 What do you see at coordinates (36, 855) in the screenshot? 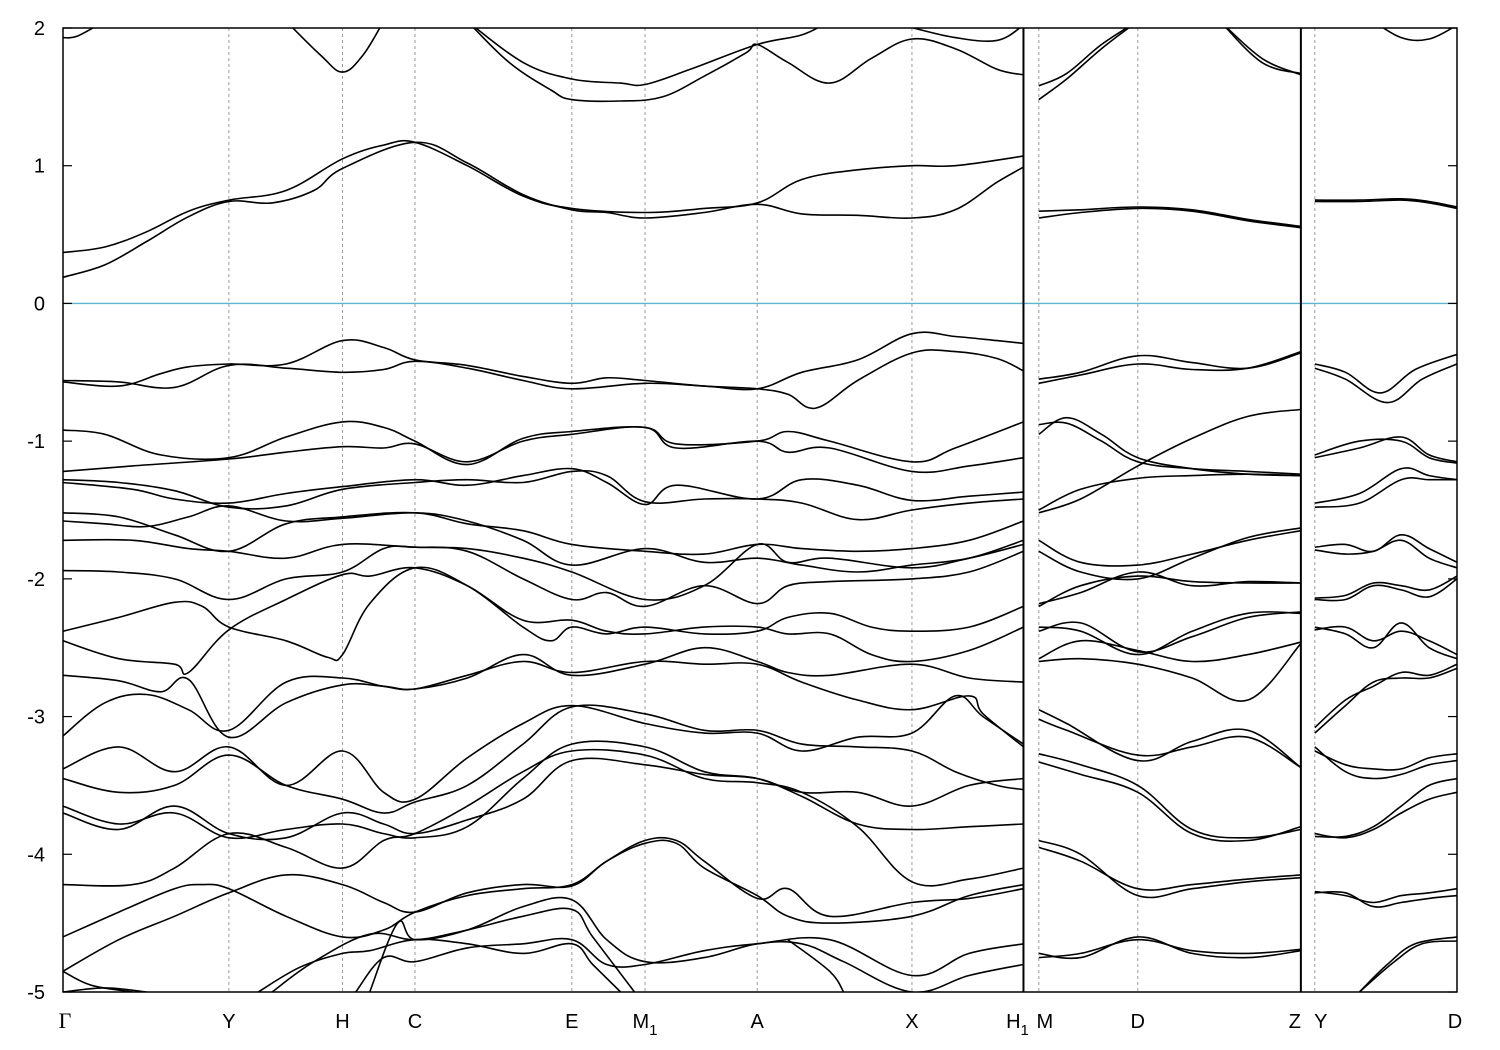
I see `y-tick-label: -4` at bounding box center [36, 855].